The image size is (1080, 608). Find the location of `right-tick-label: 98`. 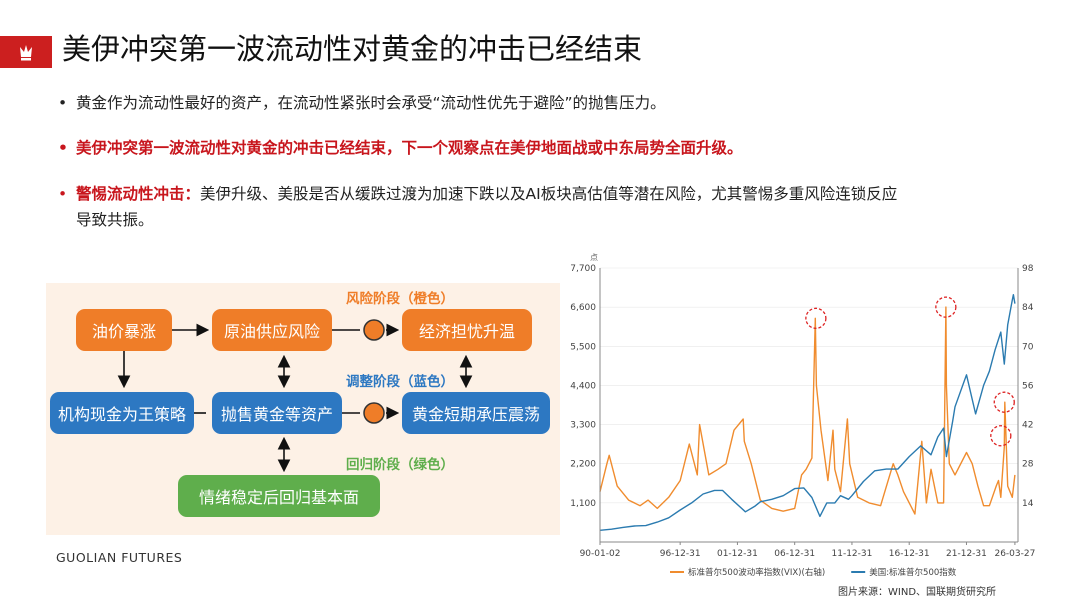

right-tick-label: 98 is located at coordinates (1028, 269).